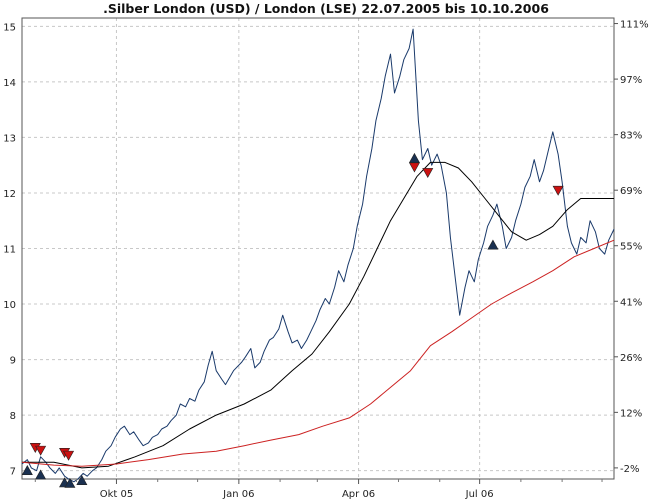 The height and width of the screenshot is (501, 653). I want to click on y-tick-label-left: 14, so click(9, 83).